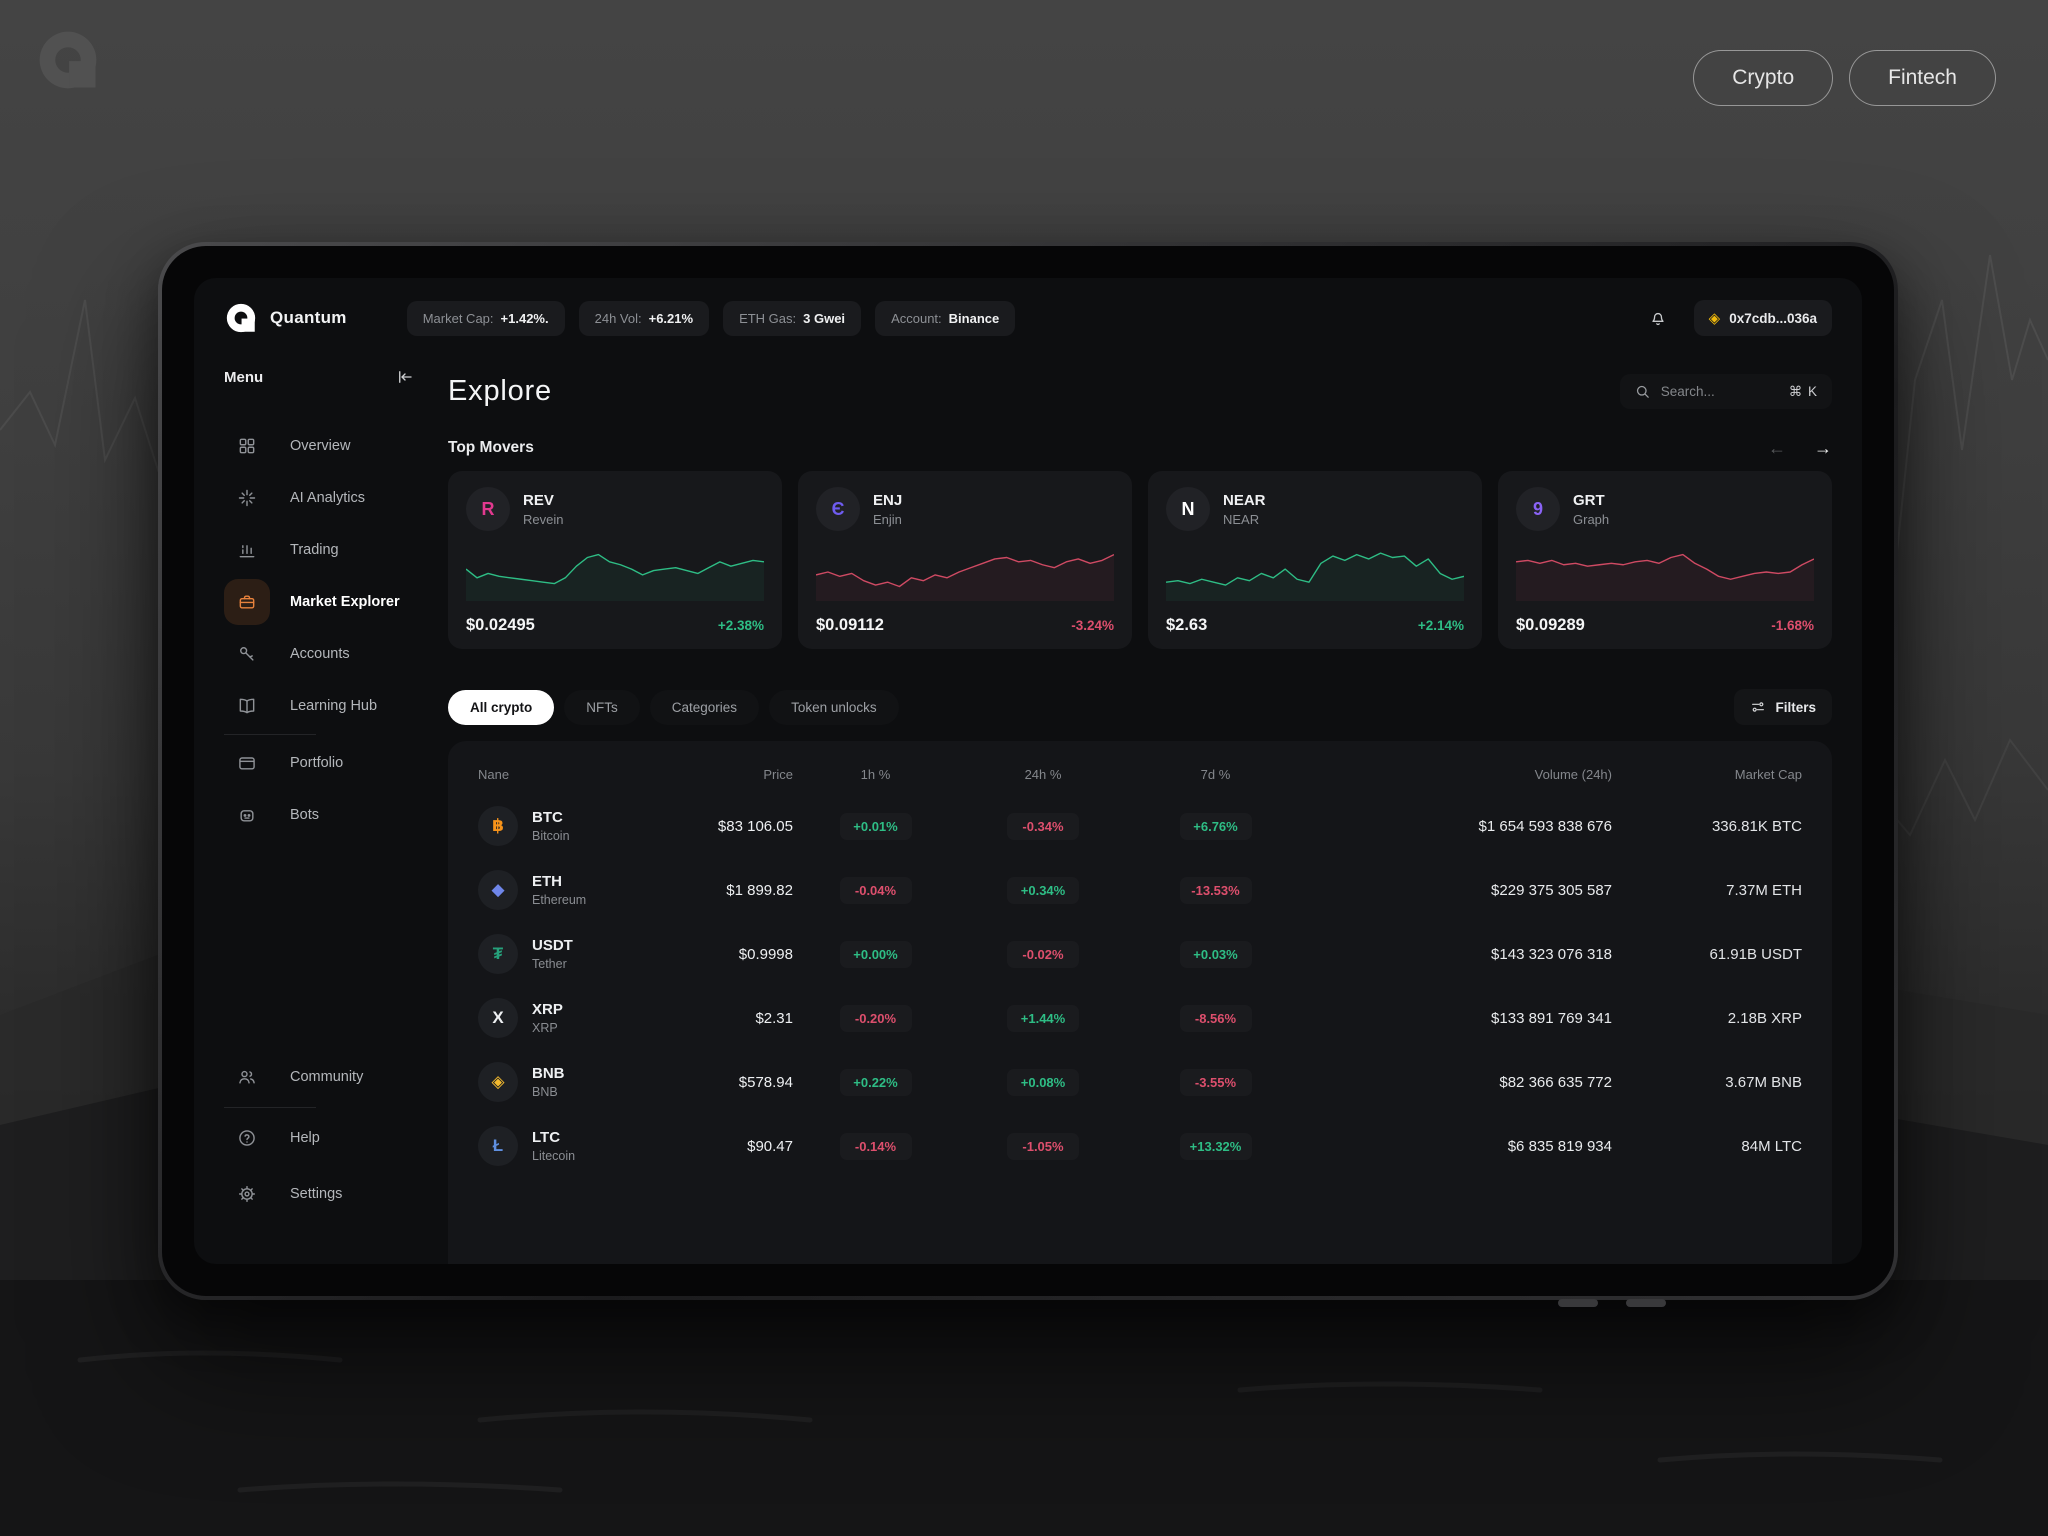 This screenshot has width=2048, height=1536. I want to click on search-input, so click(1719, 391).